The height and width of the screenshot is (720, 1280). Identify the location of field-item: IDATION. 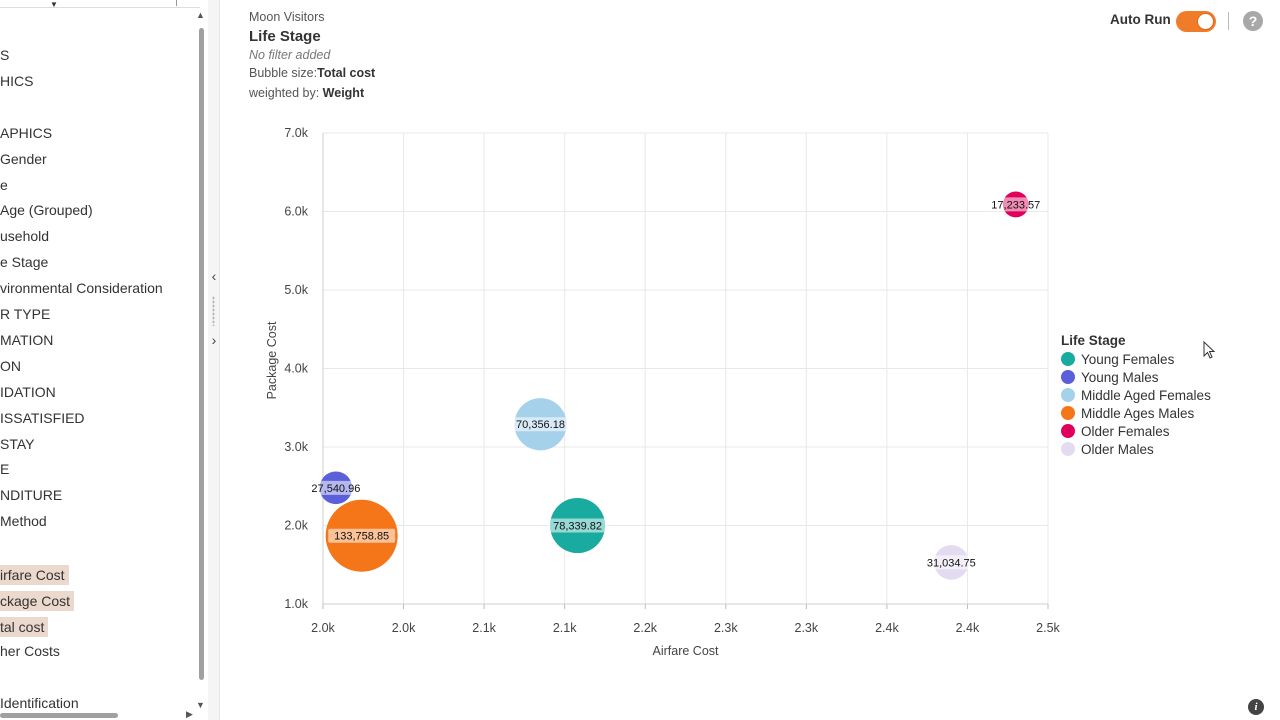
(28, 391).